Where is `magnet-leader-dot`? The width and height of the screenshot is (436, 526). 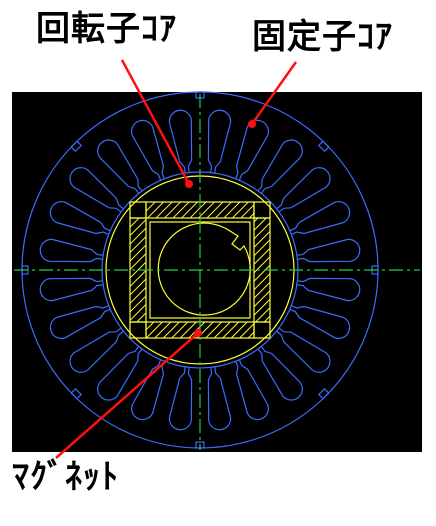
magnet-leader-dot is located at coordinates (198, 333).